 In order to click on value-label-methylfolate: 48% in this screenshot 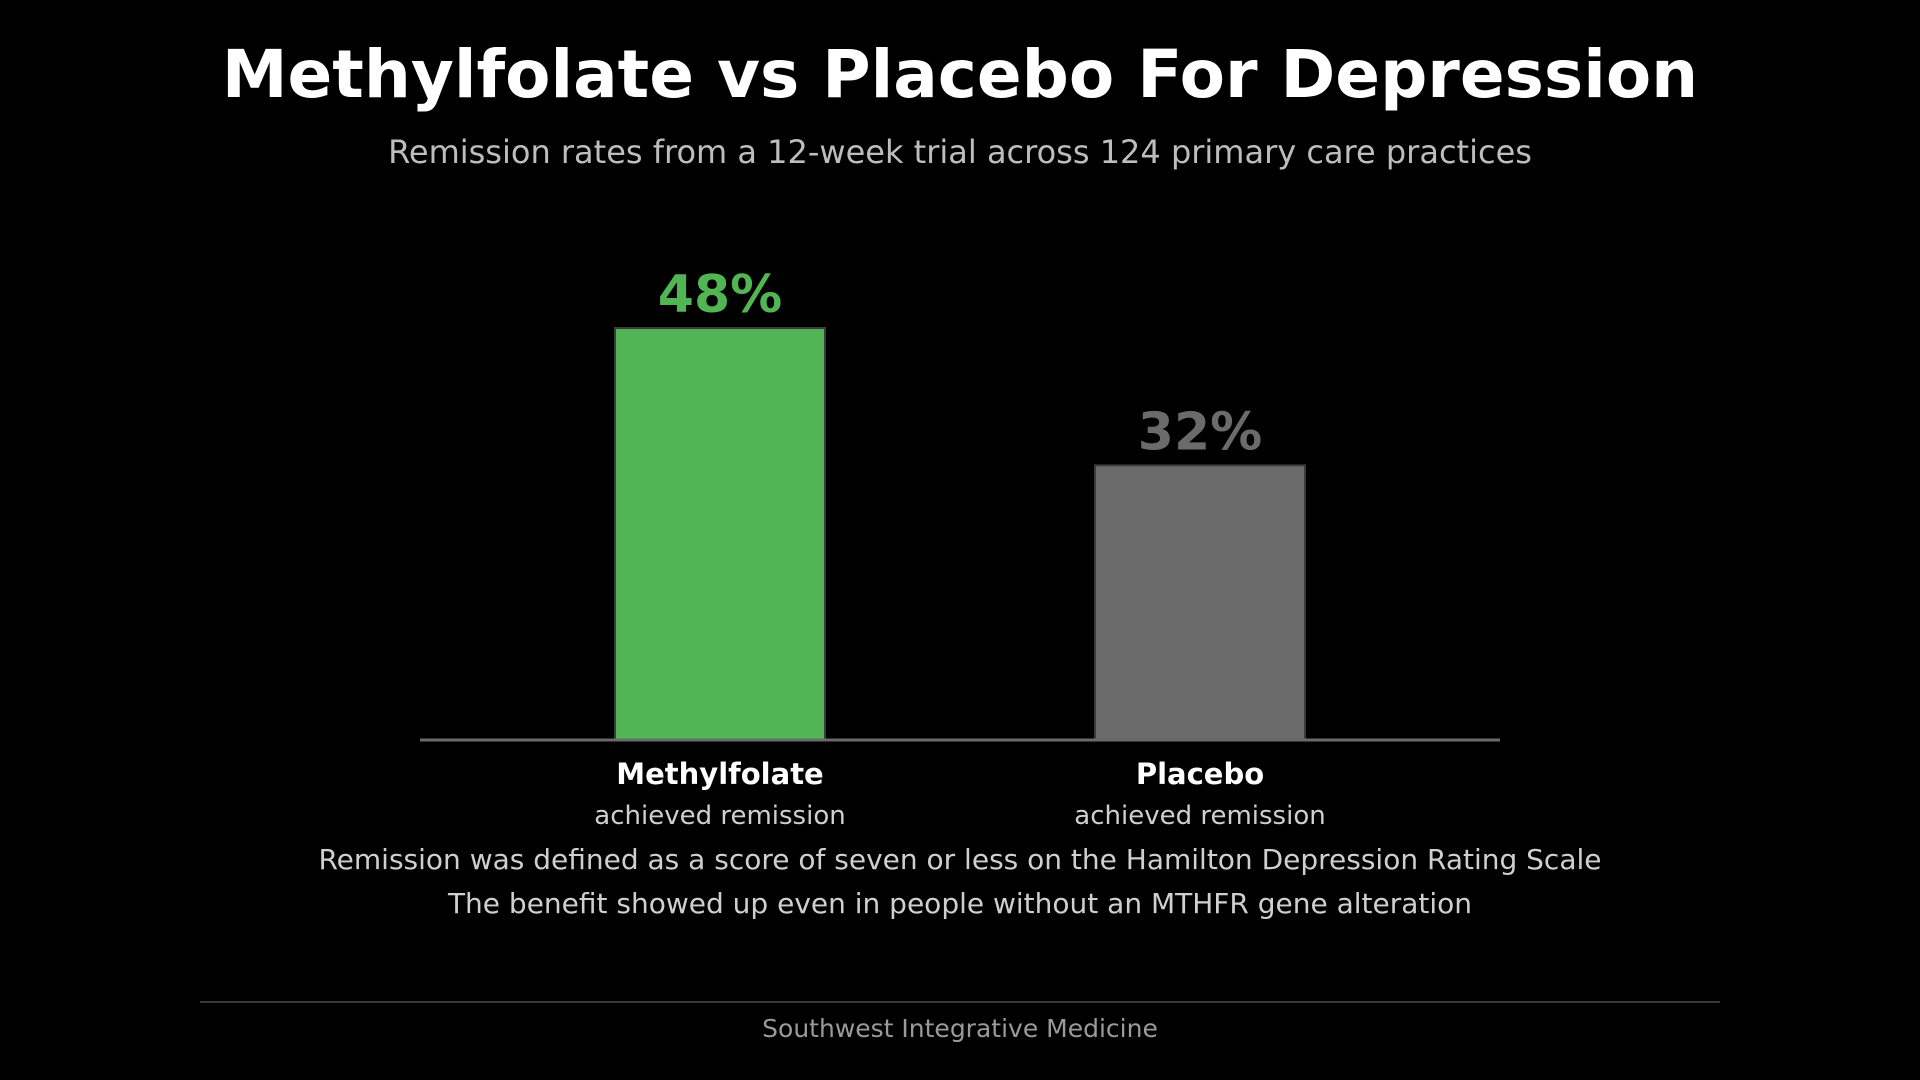, I will do `click(720, 295)`.